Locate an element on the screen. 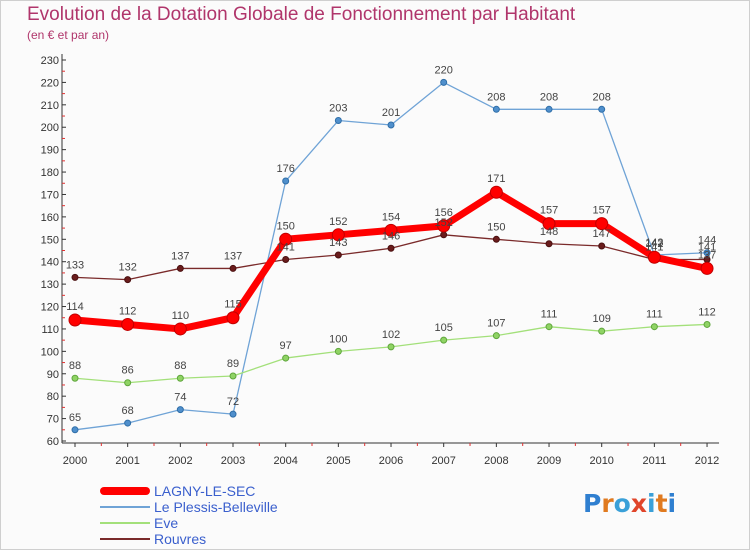 This screenshot has height=550, width=750. y-tick-label: 120 is located at coordinates (50, 308).